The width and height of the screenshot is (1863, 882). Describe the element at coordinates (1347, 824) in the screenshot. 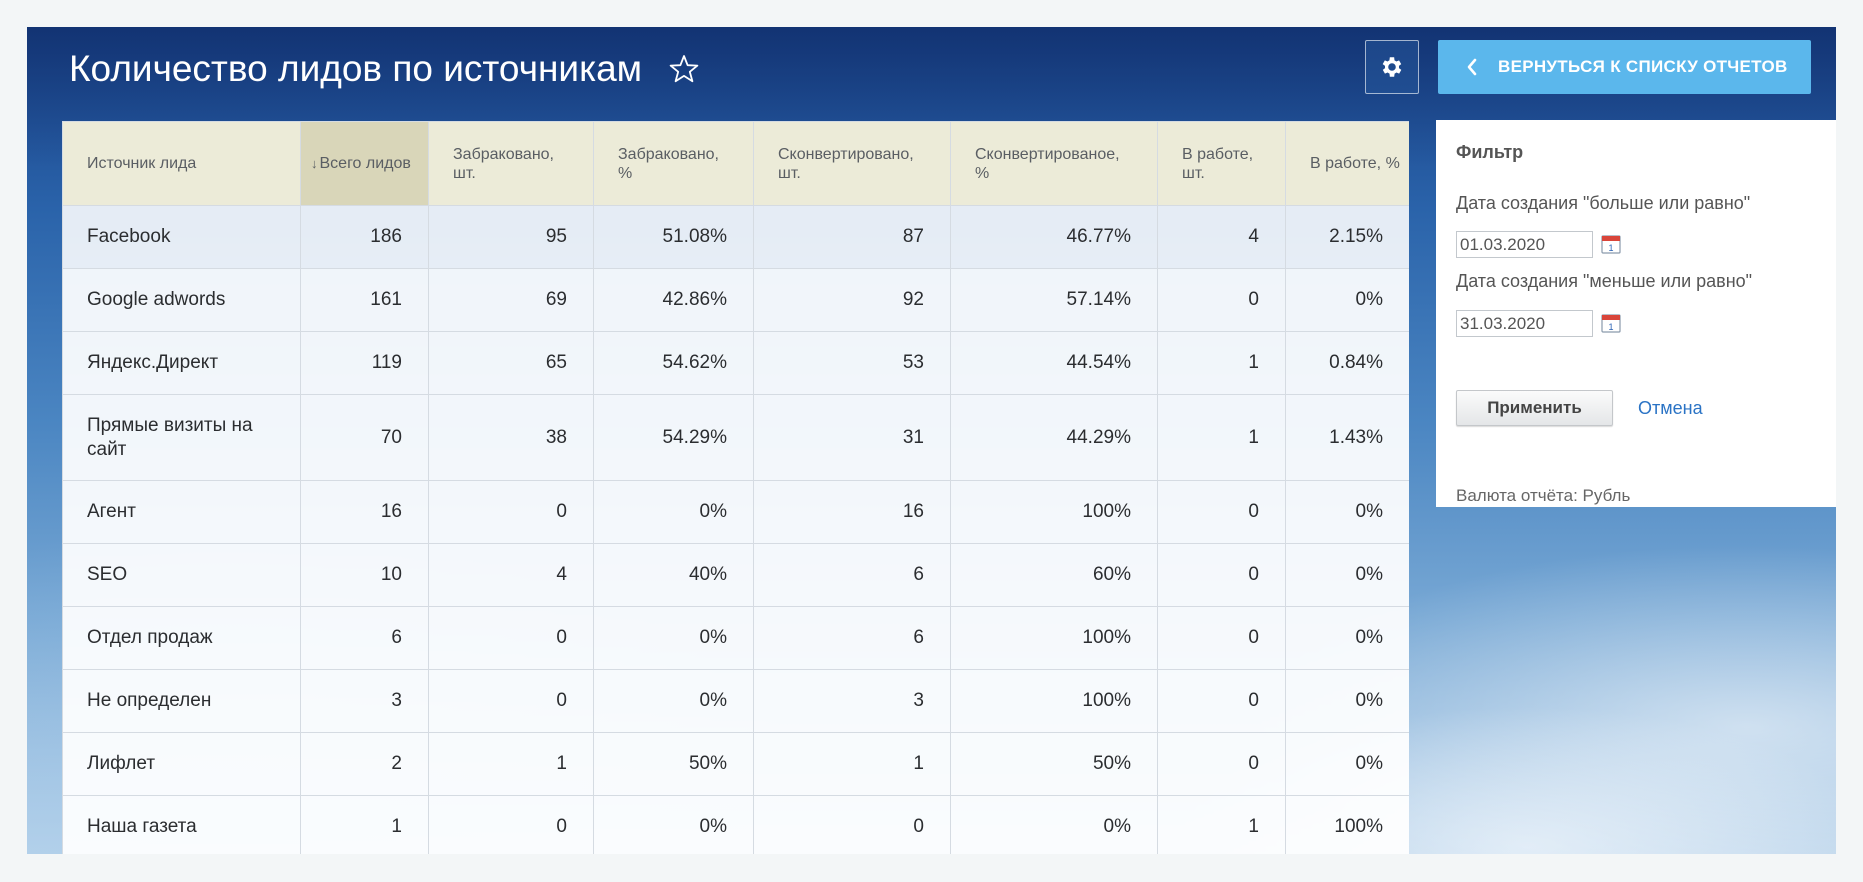

I see `cell-in-progress-percent: 100%` at that location.